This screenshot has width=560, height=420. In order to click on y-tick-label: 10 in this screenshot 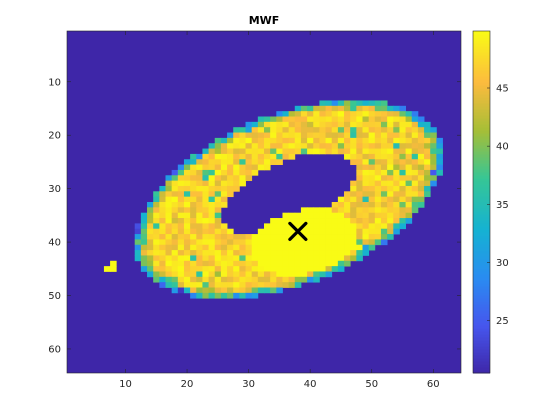, I will do `click(54, 82)`.